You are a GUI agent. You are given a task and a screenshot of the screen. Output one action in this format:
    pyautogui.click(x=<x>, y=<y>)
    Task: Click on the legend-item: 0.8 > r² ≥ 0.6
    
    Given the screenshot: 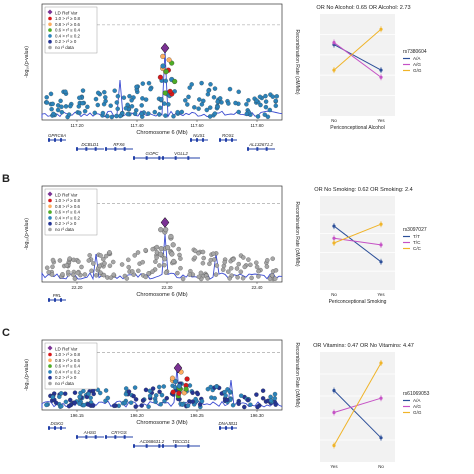 What is the action you would take?
    pyautogui.click(x=68, y=24)
    